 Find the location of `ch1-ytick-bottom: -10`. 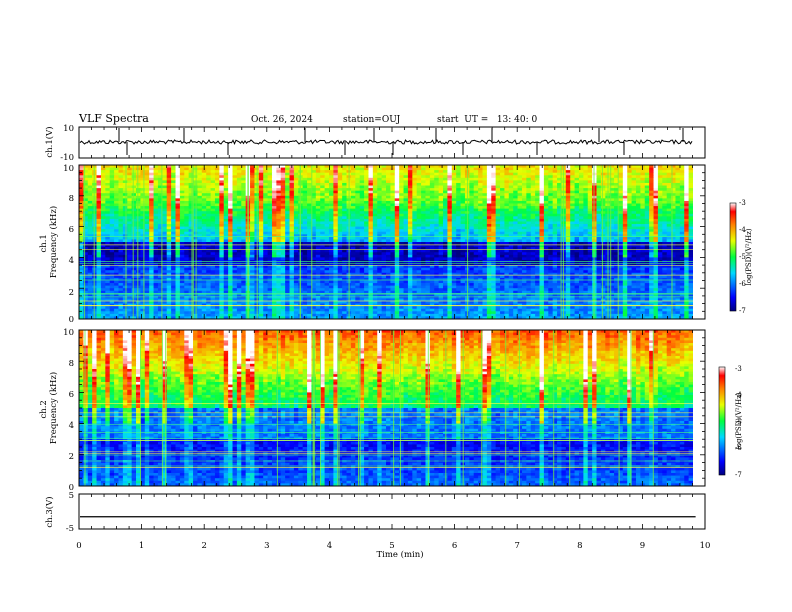

ch1-ytick-bottom: -10 is located at coordinates (67, 158).